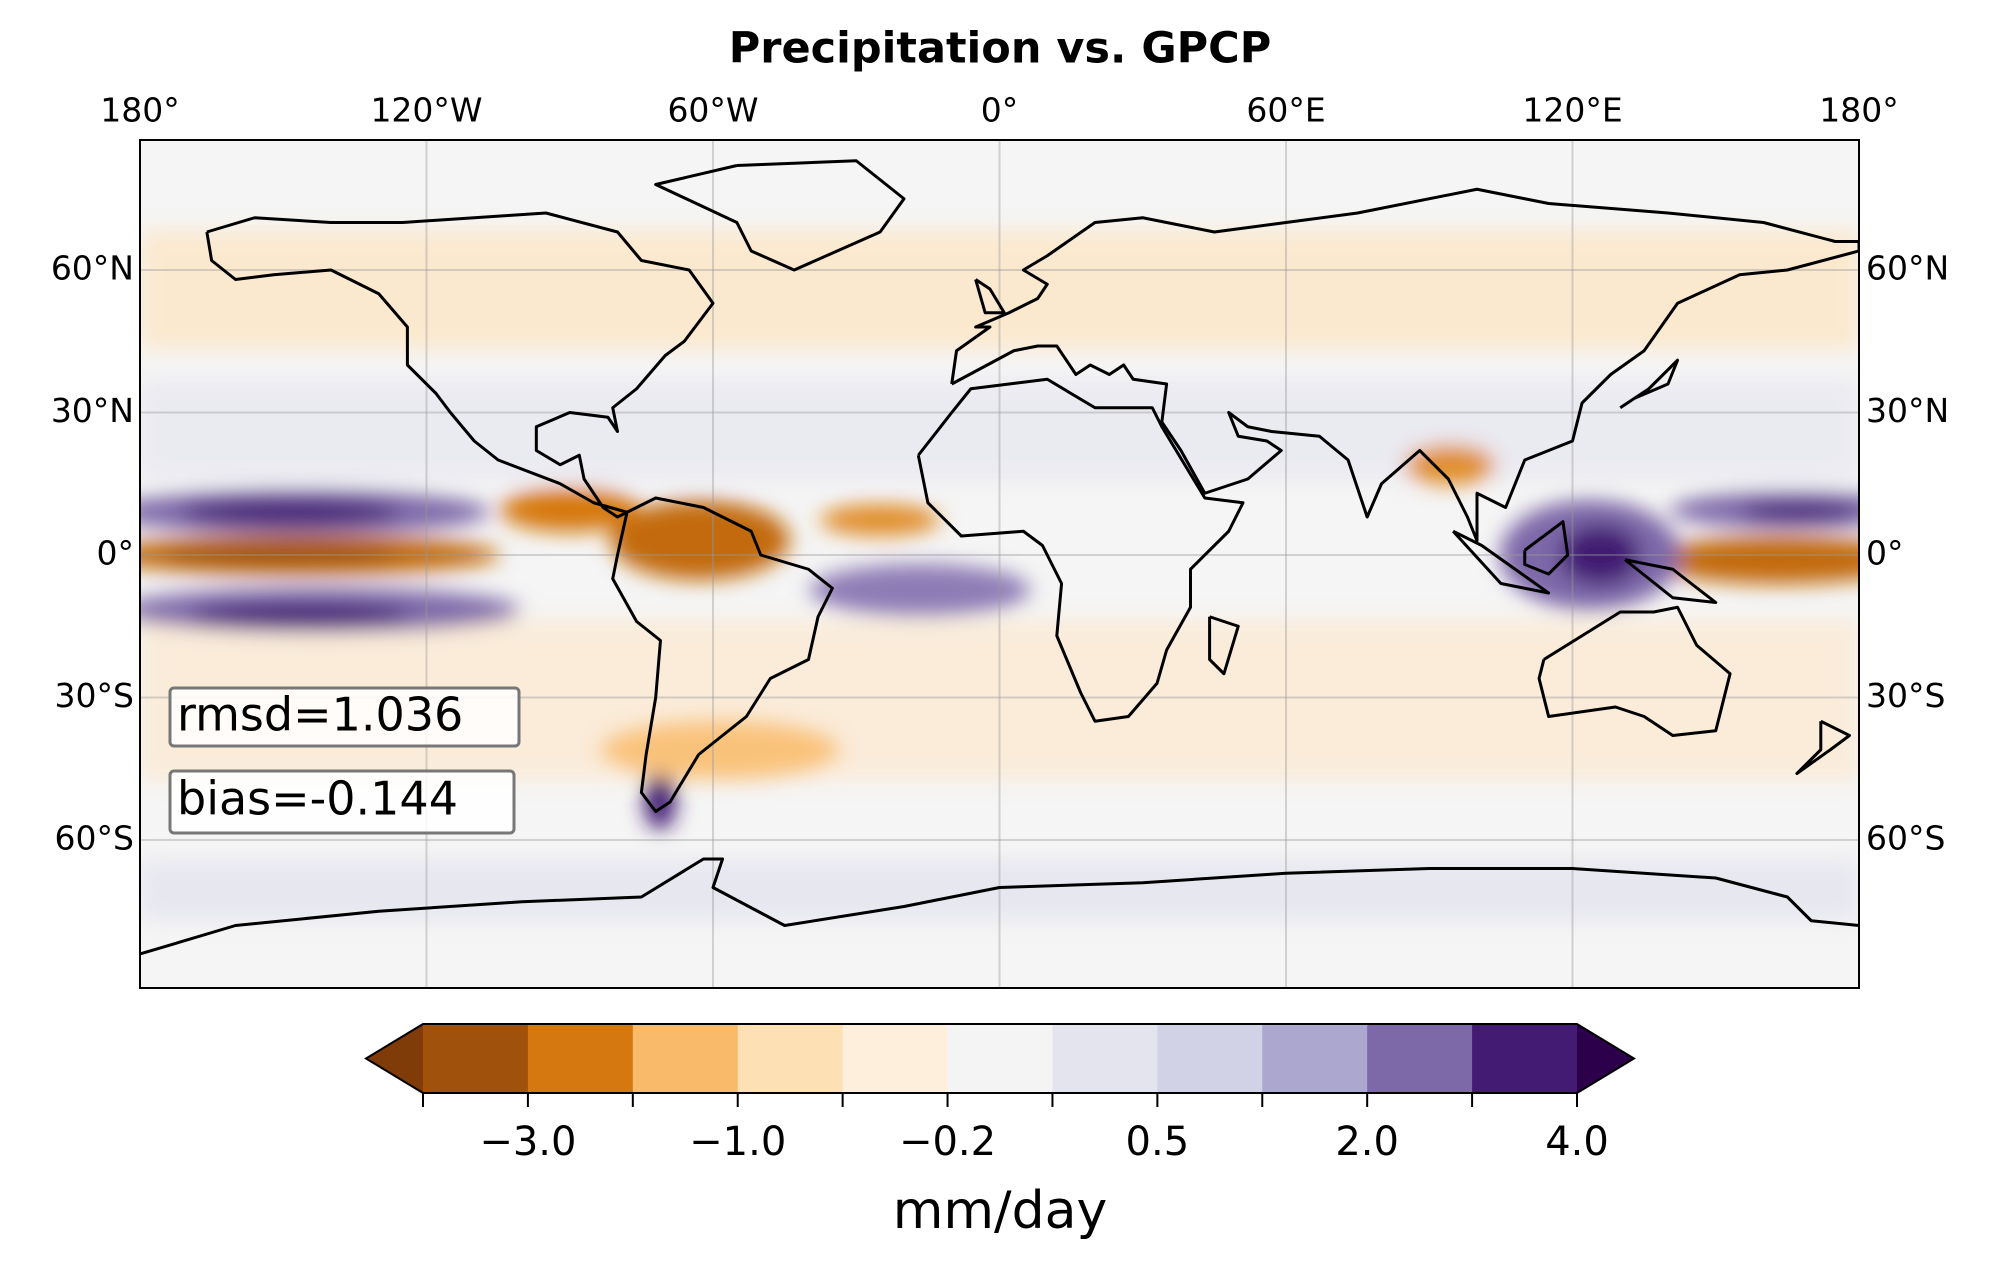  What do you see at coordinates (712, 110) in the screenshot?
I see `lon-tick-label: 60°W` at bounding box center [712, 110].